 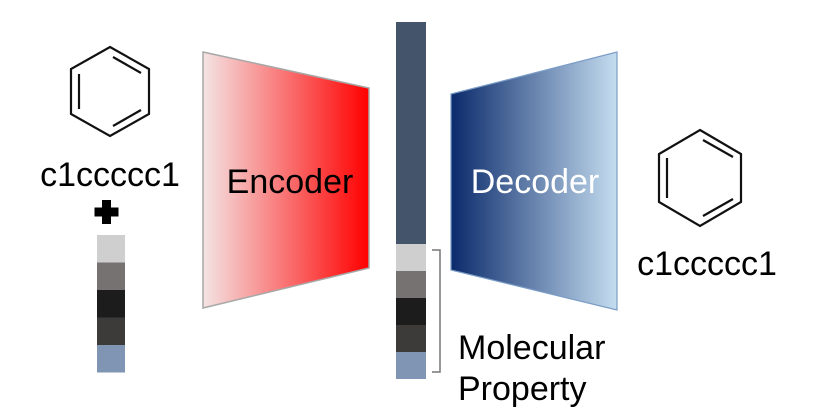 I want to click on output-benzene-ring-icon, so click(x=700, y=178).